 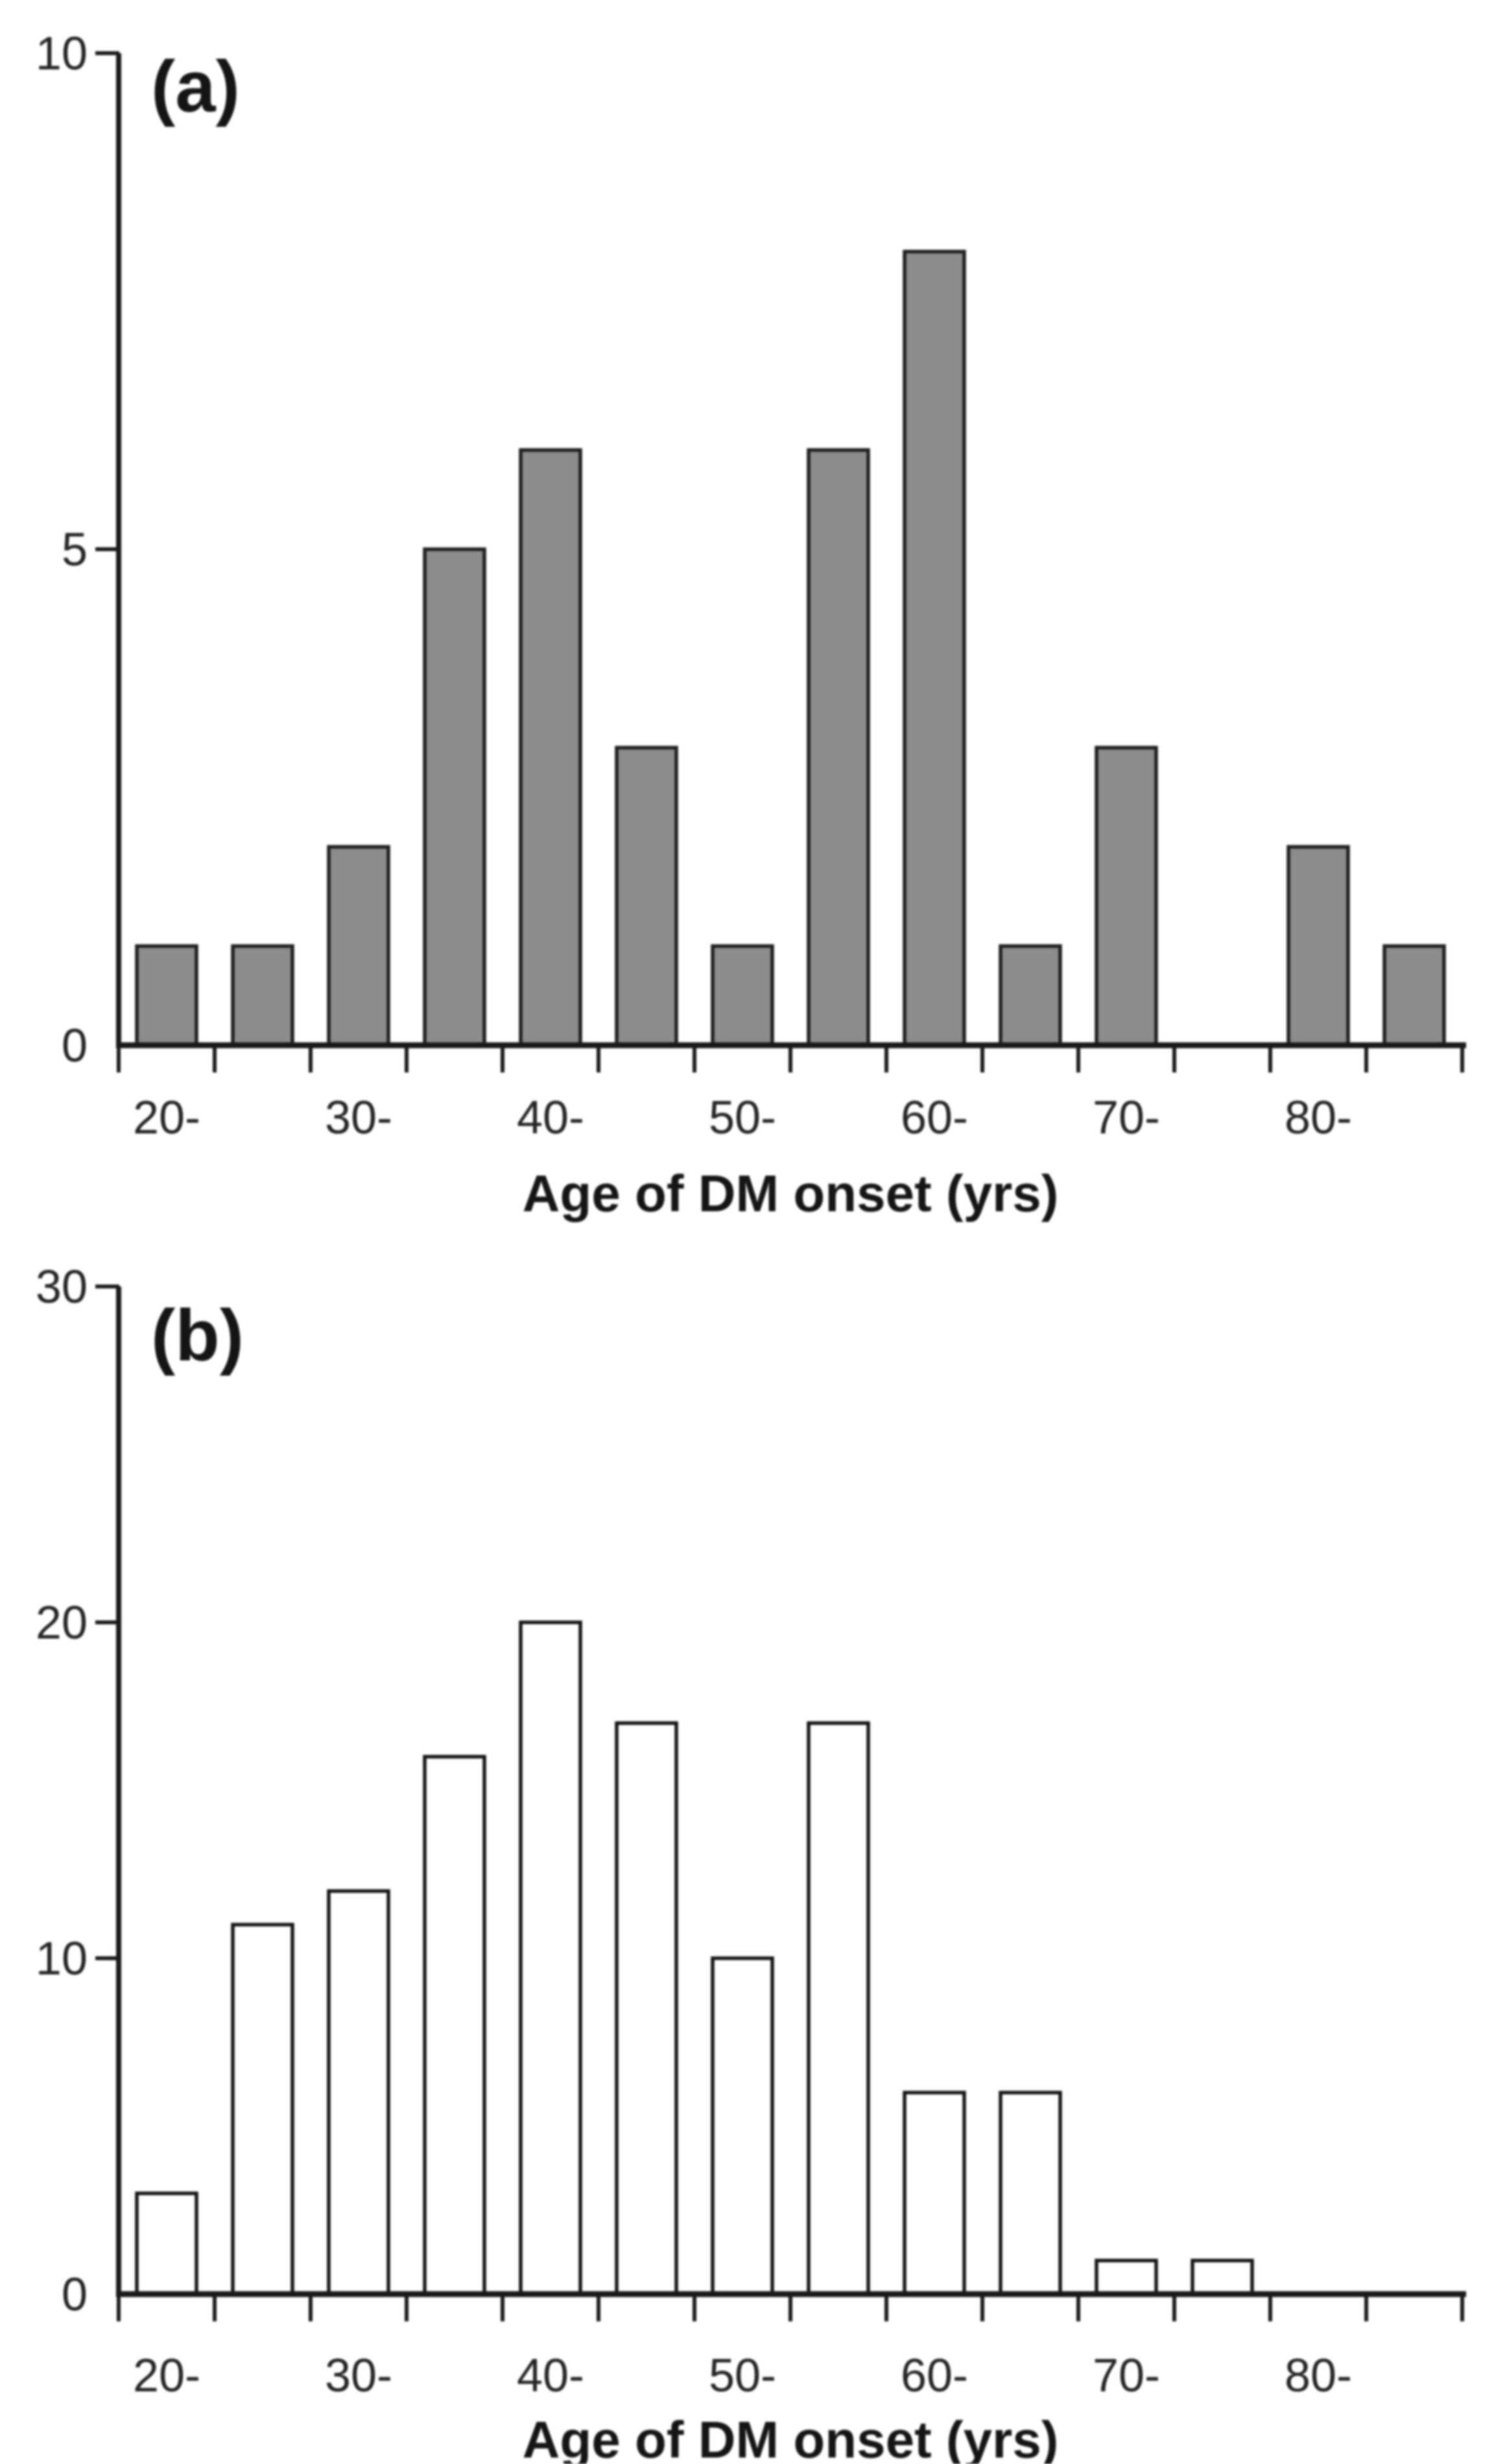 I want to click on y-tick-label: 5, so click(x=75, y=550).